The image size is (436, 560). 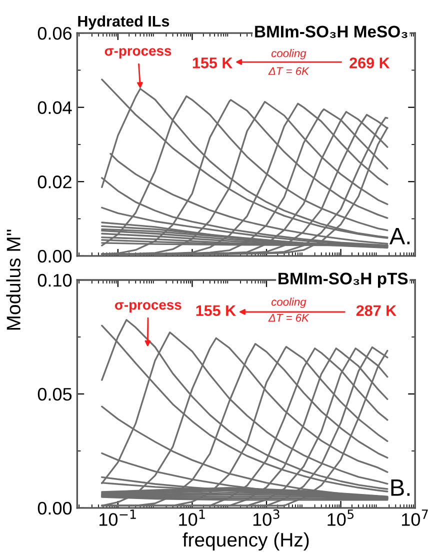 What do you see at coordinates (266, 517) in the screenshot?
I see `x-tick-label: 10$^{3}$` at bounding box center [266, 517].